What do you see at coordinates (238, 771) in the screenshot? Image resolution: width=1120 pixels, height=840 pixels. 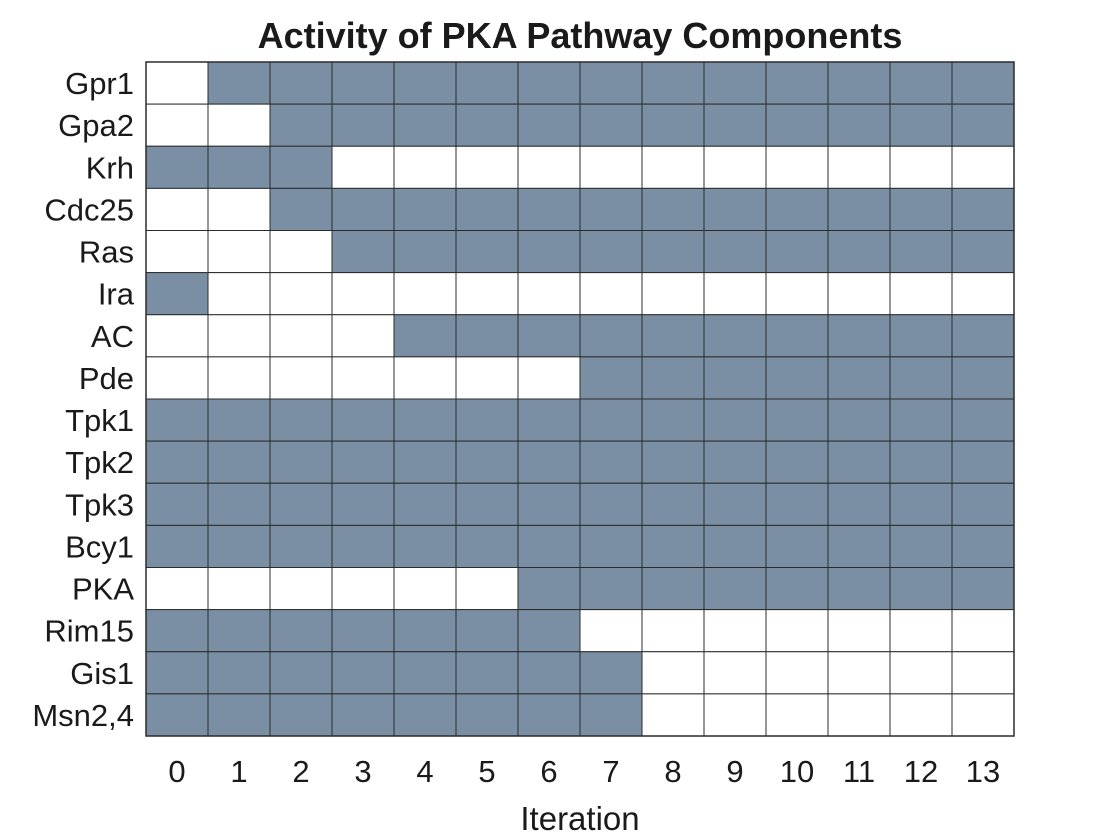 I see `column-tick-label: 1` at bounding box center [238, 771].